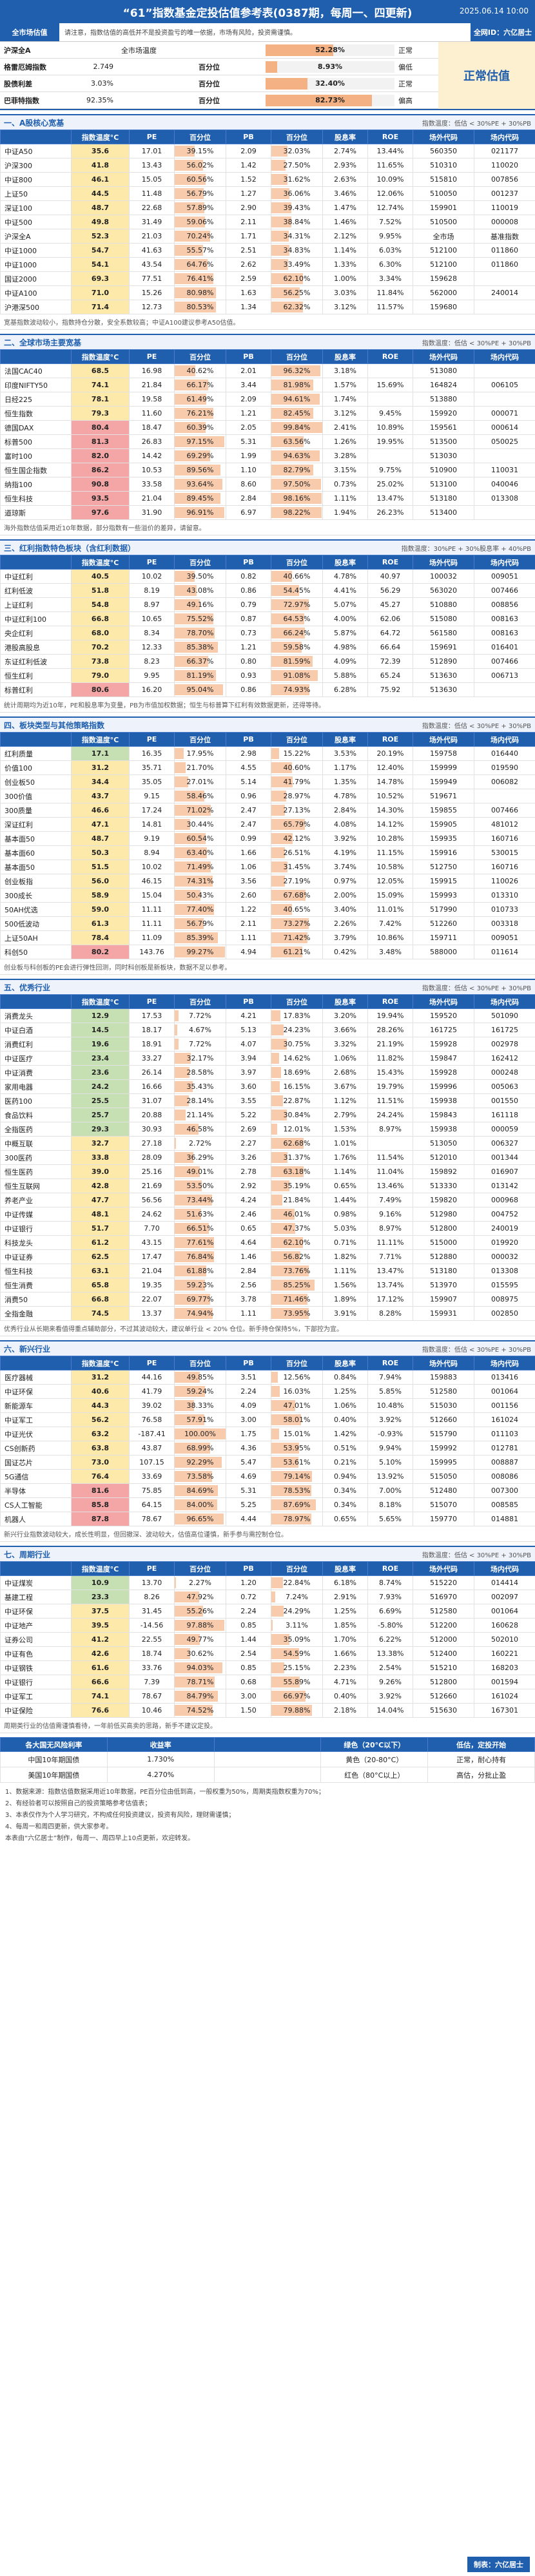 This screenshot has width=535, height=2576. Describe the element at coordinates (248, 852) in the screenshot. I see `pb-value: 1.66` at that location.